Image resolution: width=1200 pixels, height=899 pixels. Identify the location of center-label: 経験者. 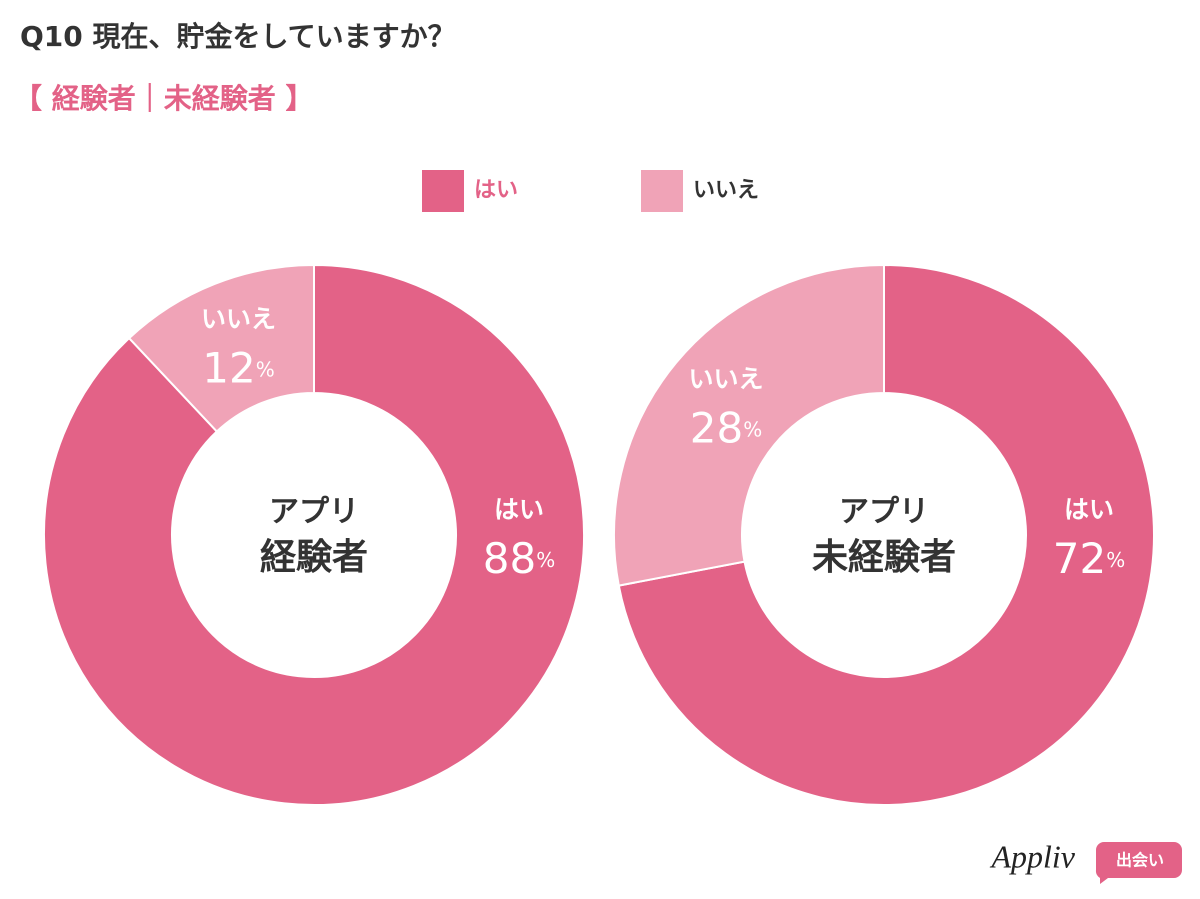
(314, 557).